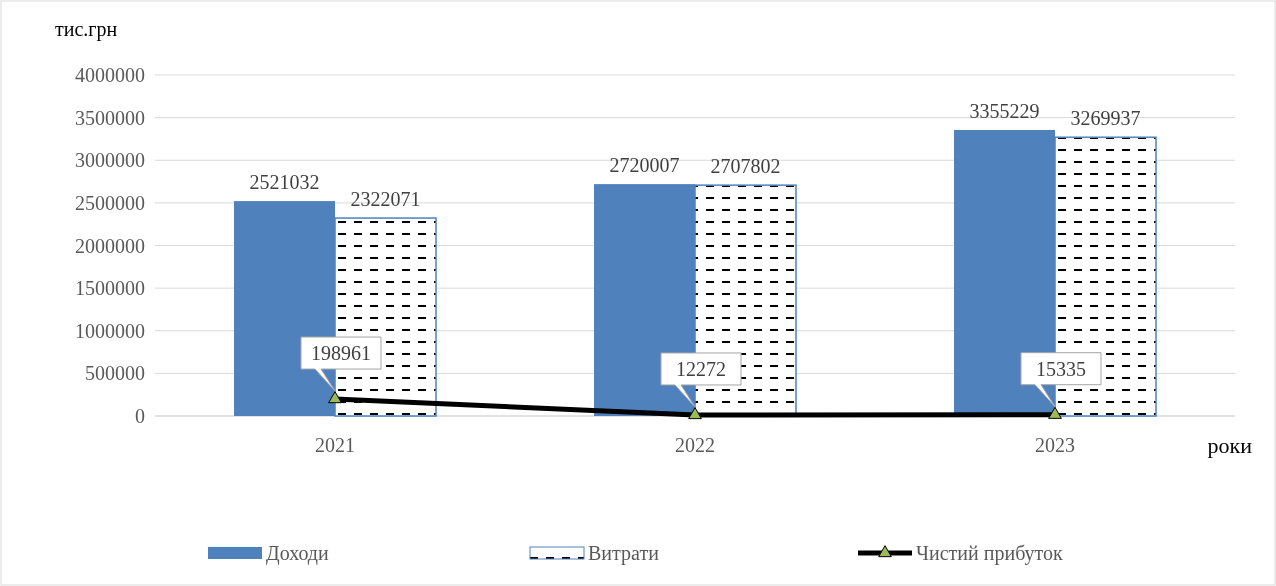 The height and width of the screenshot is (586, 1276). What do you see at coordinates (284, 182) in the screenshot?
I see `data-label: 2521032` at bounding box center [284, 182].